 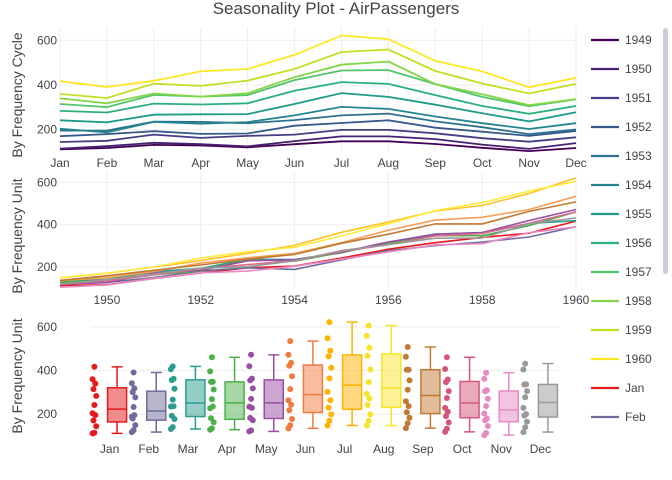 I want to click on legend-item-1955: 1955, so click(x=621, y=214).